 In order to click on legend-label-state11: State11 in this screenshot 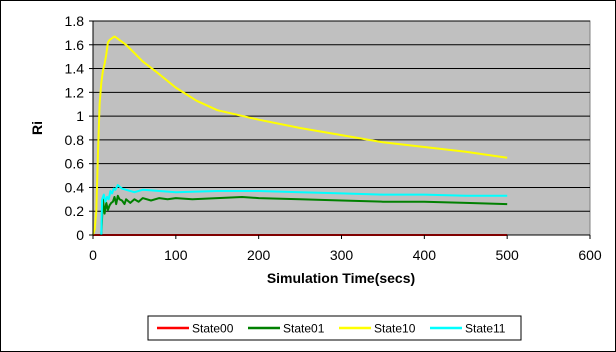, I will do `click(485, 329)`.